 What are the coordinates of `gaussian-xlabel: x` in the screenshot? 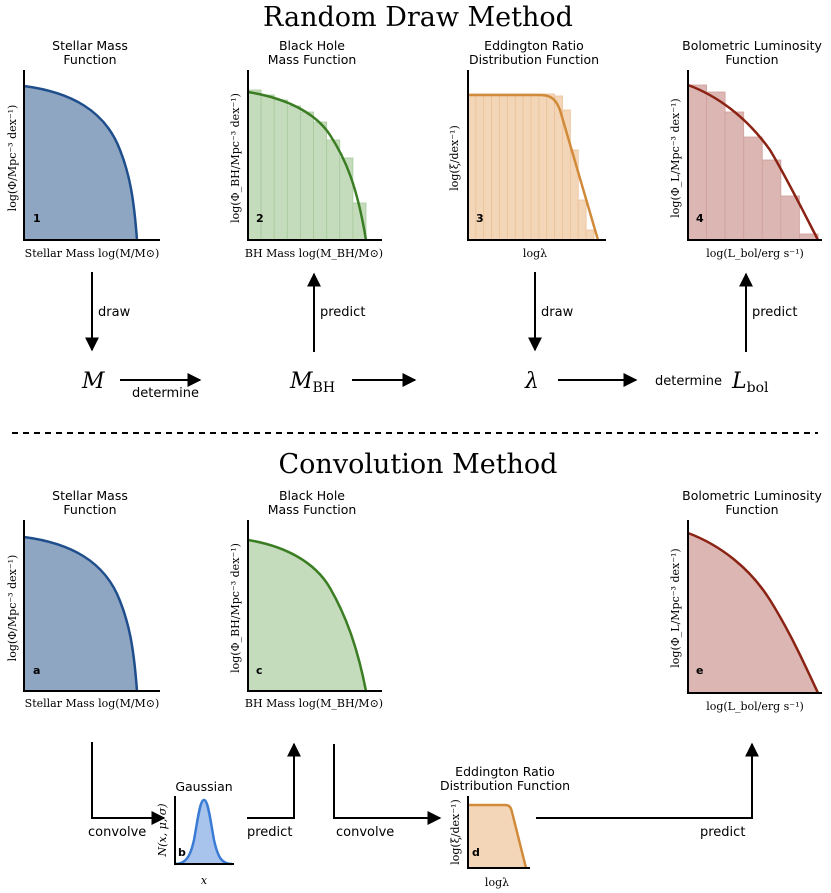 It's located at (204, 880).